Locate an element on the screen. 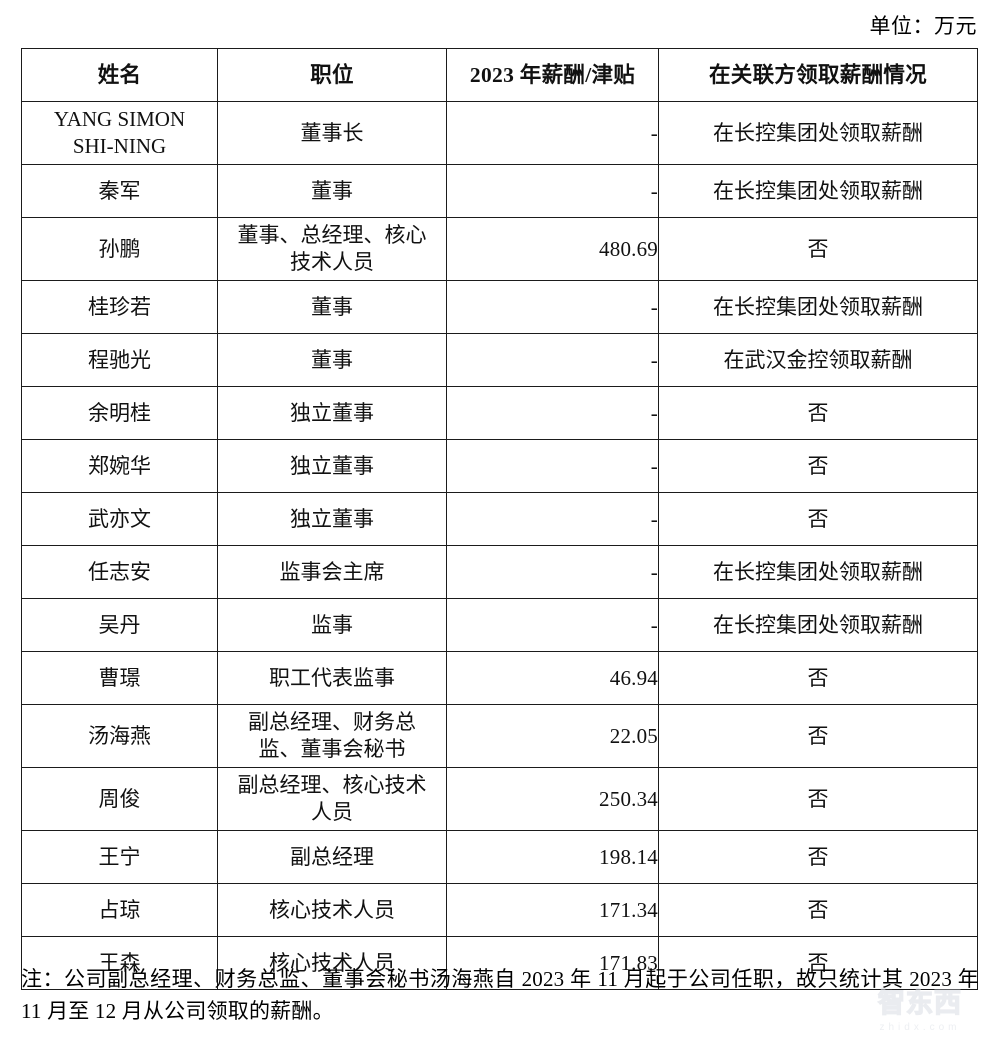 The width and height of the screenshot is (1000, 1050). cell-name: 王宁 is located at coordinates (119, 857).